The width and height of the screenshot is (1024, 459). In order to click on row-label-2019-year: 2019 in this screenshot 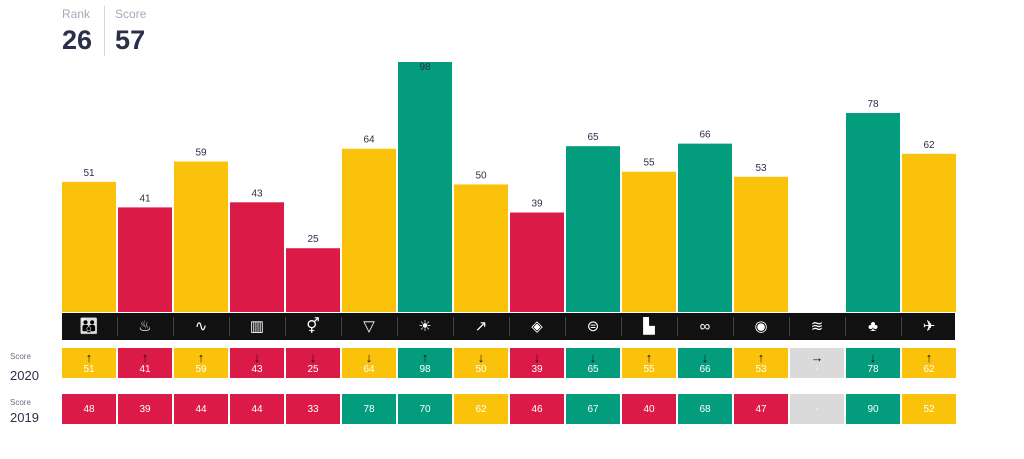, I will do `click(24, 417)`.